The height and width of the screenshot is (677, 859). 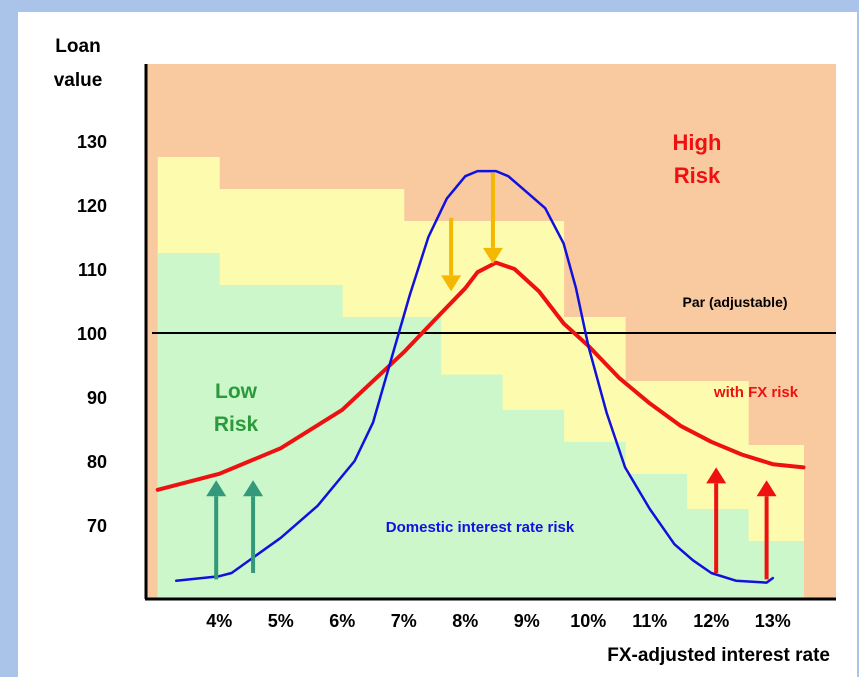 What do you see at coordinates (465, 621) in the screenshot?
I see `x-tick-label: 8%` at bounding box center [465, 621].